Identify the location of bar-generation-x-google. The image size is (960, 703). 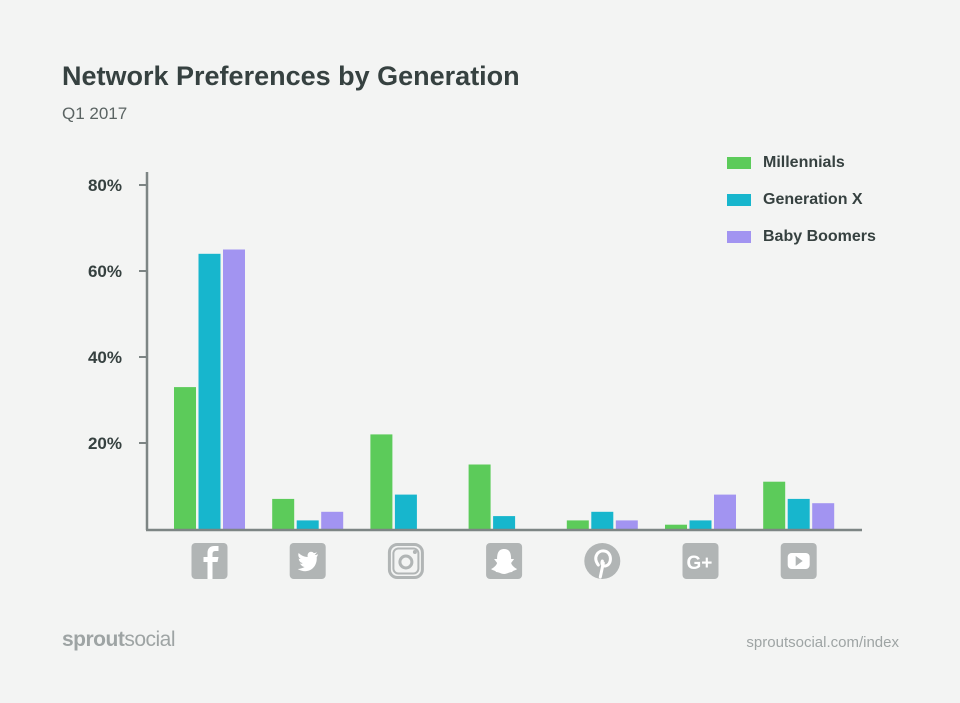
(700, 524).